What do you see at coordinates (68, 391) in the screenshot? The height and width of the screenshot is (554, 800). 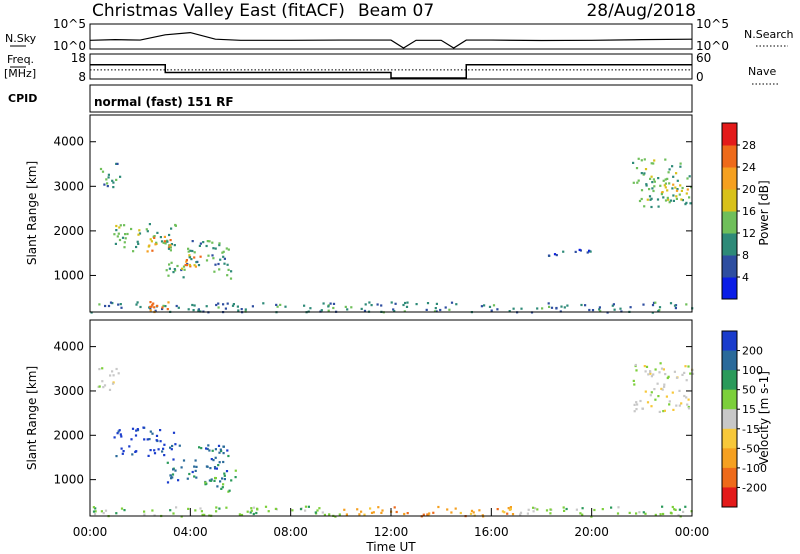 I see `velocity-ytick-label: 3000` at bounding box center [68, 391].